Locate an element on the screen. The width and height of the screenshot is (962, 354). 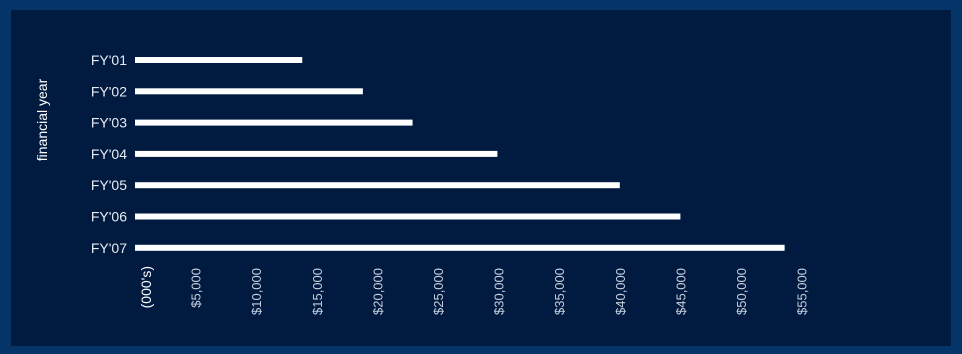
y-tick-labels: FY'01 FY'02 FY'03 FY'04 FY'05 FY'06 FY'07 is located at coordinates (109, 154).